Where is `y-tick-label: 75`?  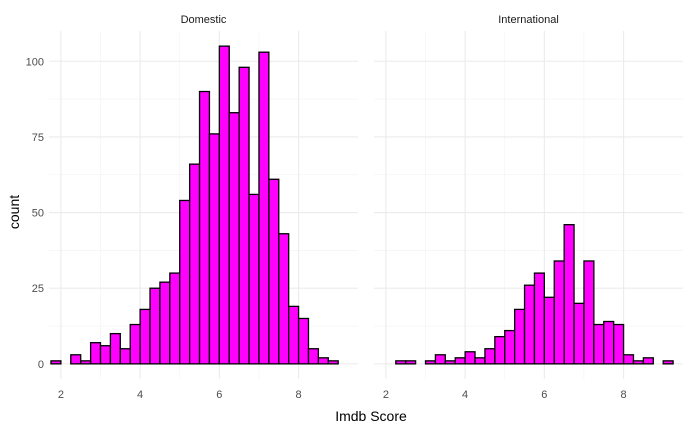
y-tick-label: 75 is located at coordinates (38, 138).